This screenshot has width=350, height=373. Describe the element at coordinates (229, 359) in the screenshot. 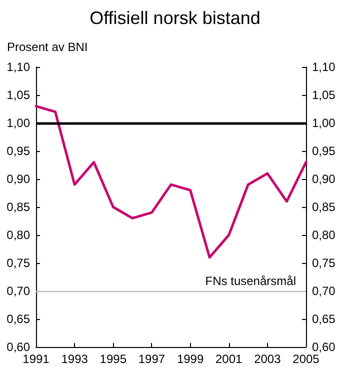

I see `x-tick-label: 2001` at that location.